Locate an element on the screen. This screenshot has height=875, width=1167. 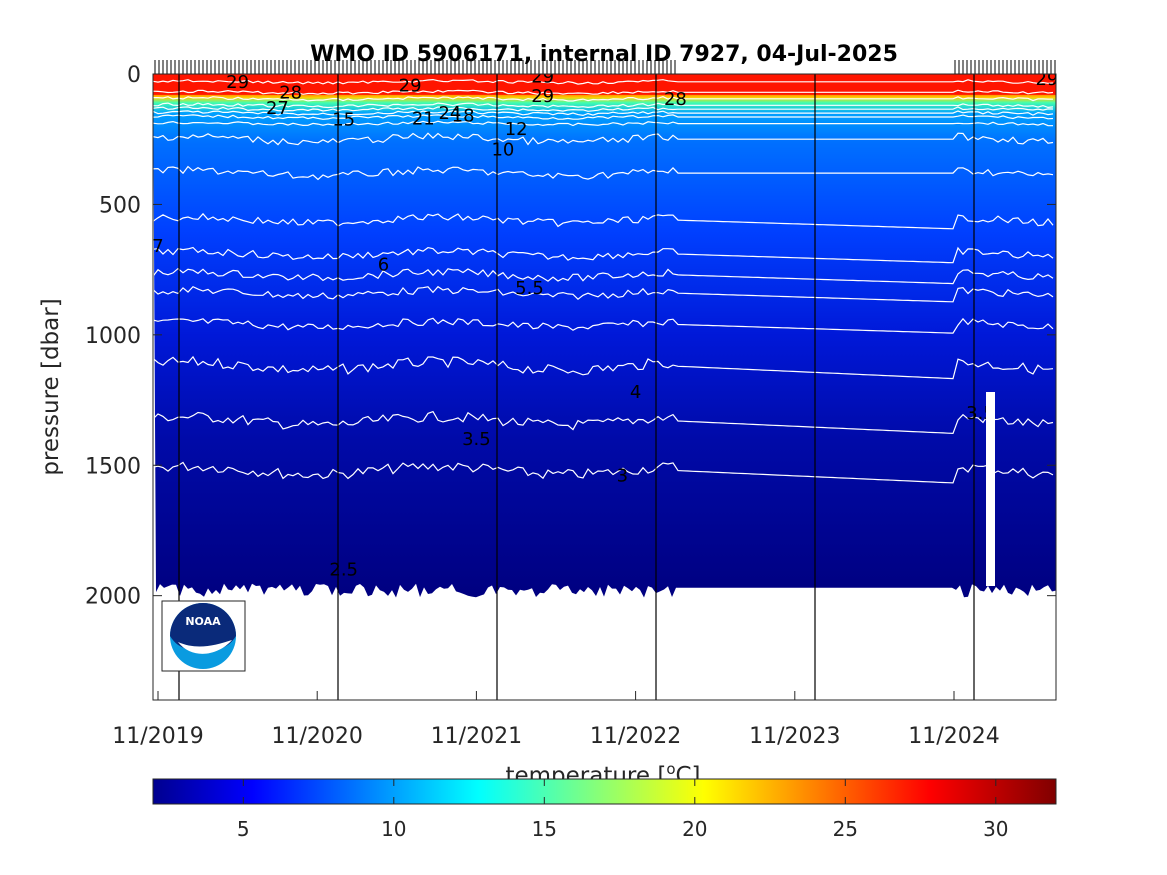
colorbar-tick-label: 15 is located at coordinates (544, 829).